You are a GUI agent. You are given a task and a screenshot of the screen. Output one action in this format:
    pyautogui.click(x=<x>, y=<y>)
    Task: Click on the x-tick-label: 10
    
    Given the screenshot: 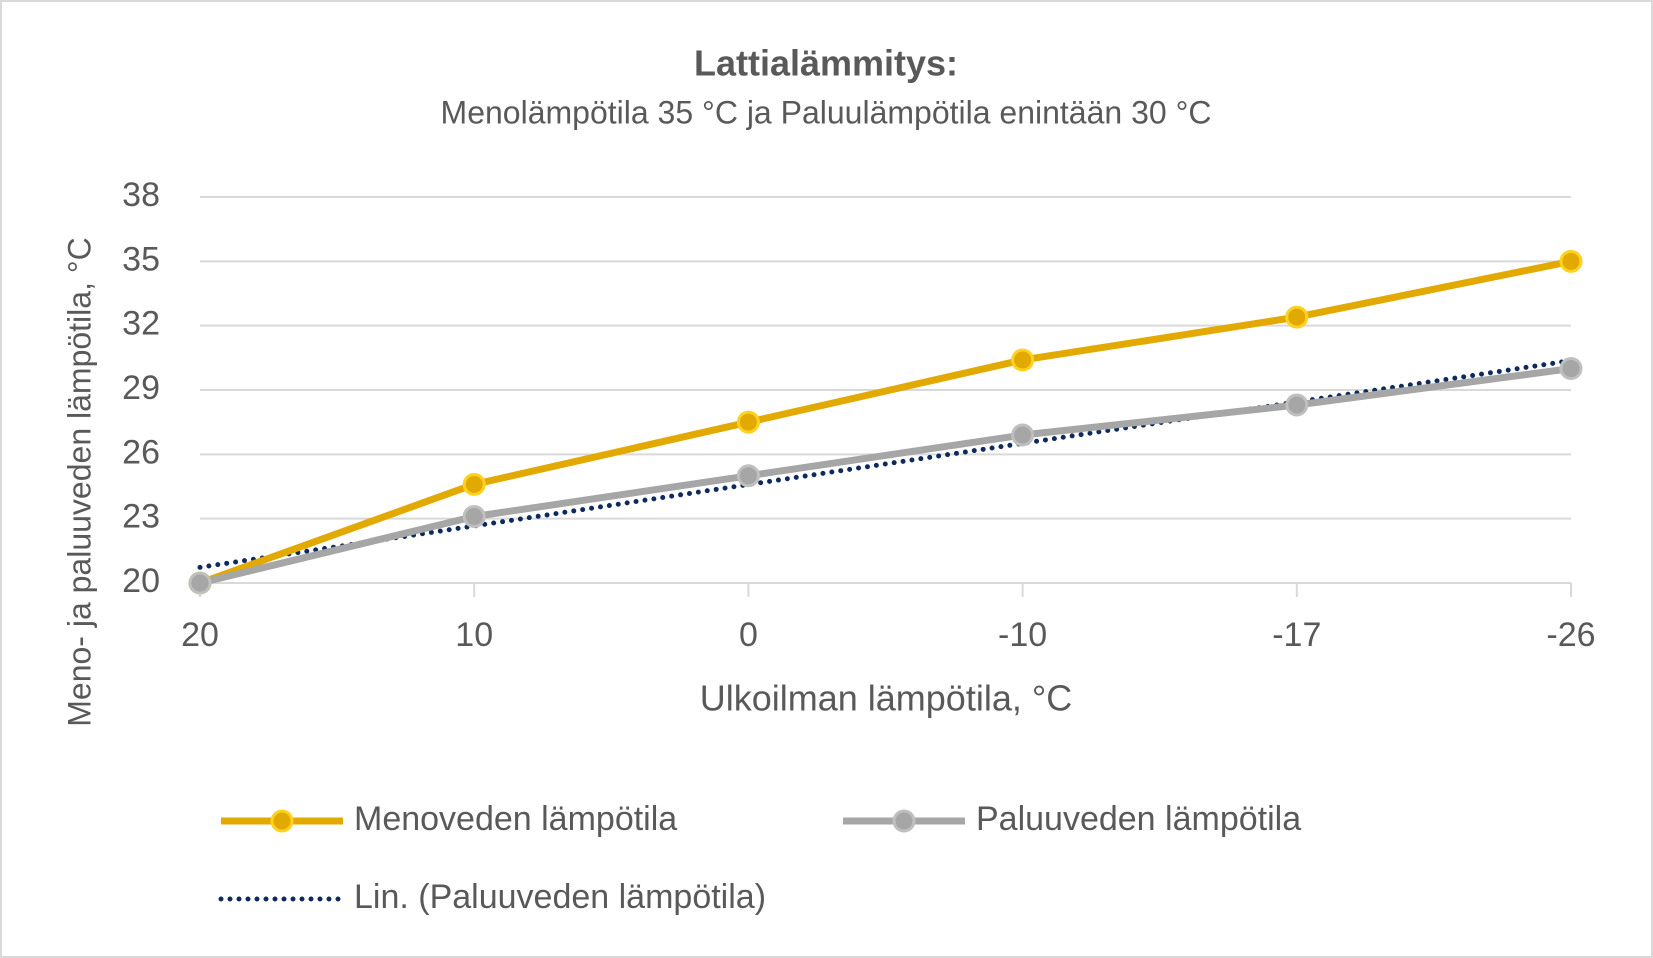 What is the action you would take?
    pyautogui.click(x=474, y=635)
    